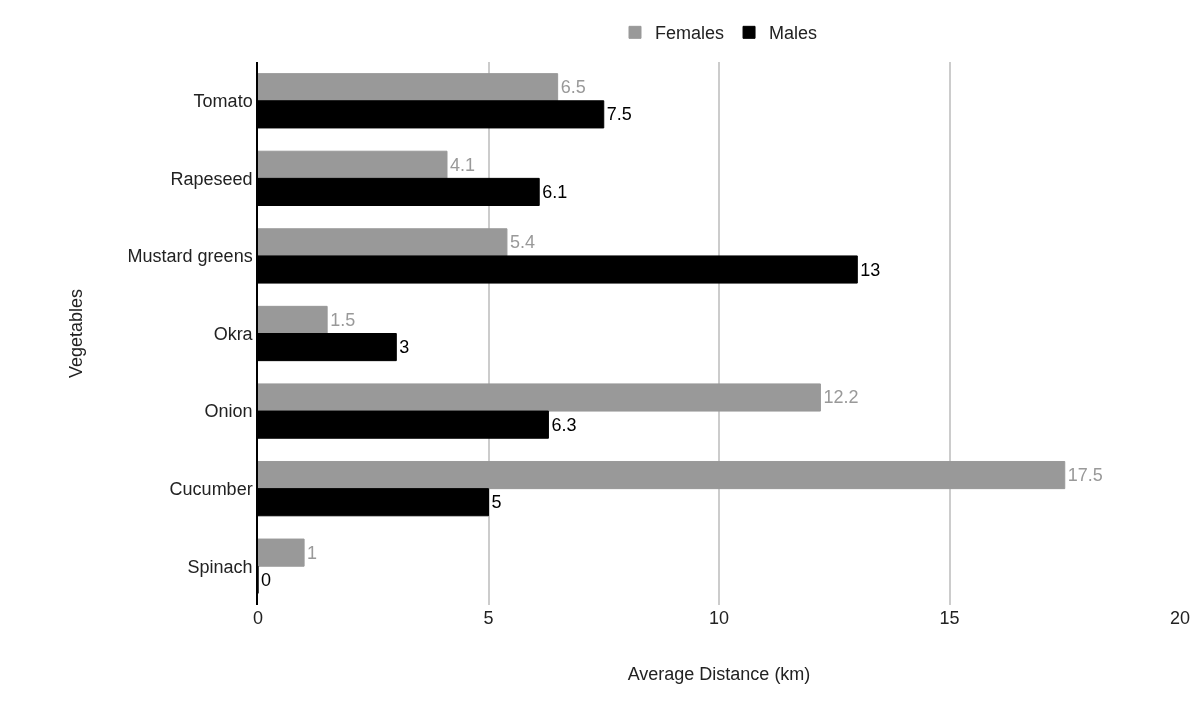 This screenshot has height=708, width=1198. I want to click on data-label: 5.4, so click(522, 242).